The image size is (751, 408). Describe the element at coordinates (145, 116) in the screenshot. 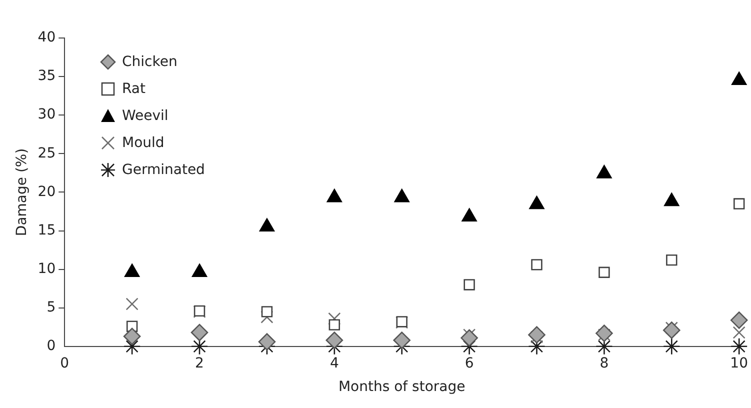

I see `legend-label: Weevil` at that location.